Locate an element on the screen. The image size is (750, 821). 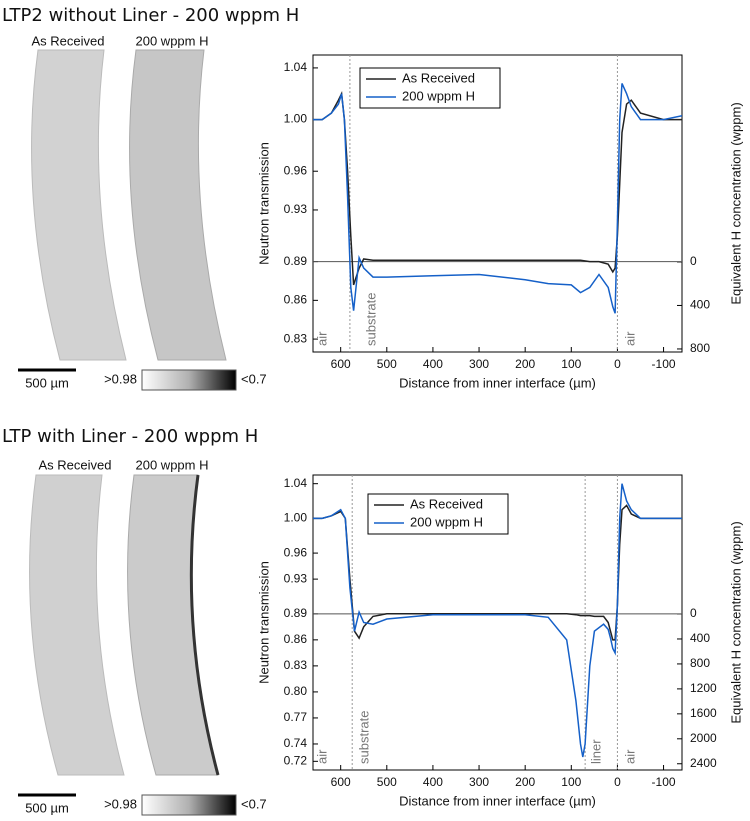
y2-tick-label: 1600 is located at coordinates (703, 713).